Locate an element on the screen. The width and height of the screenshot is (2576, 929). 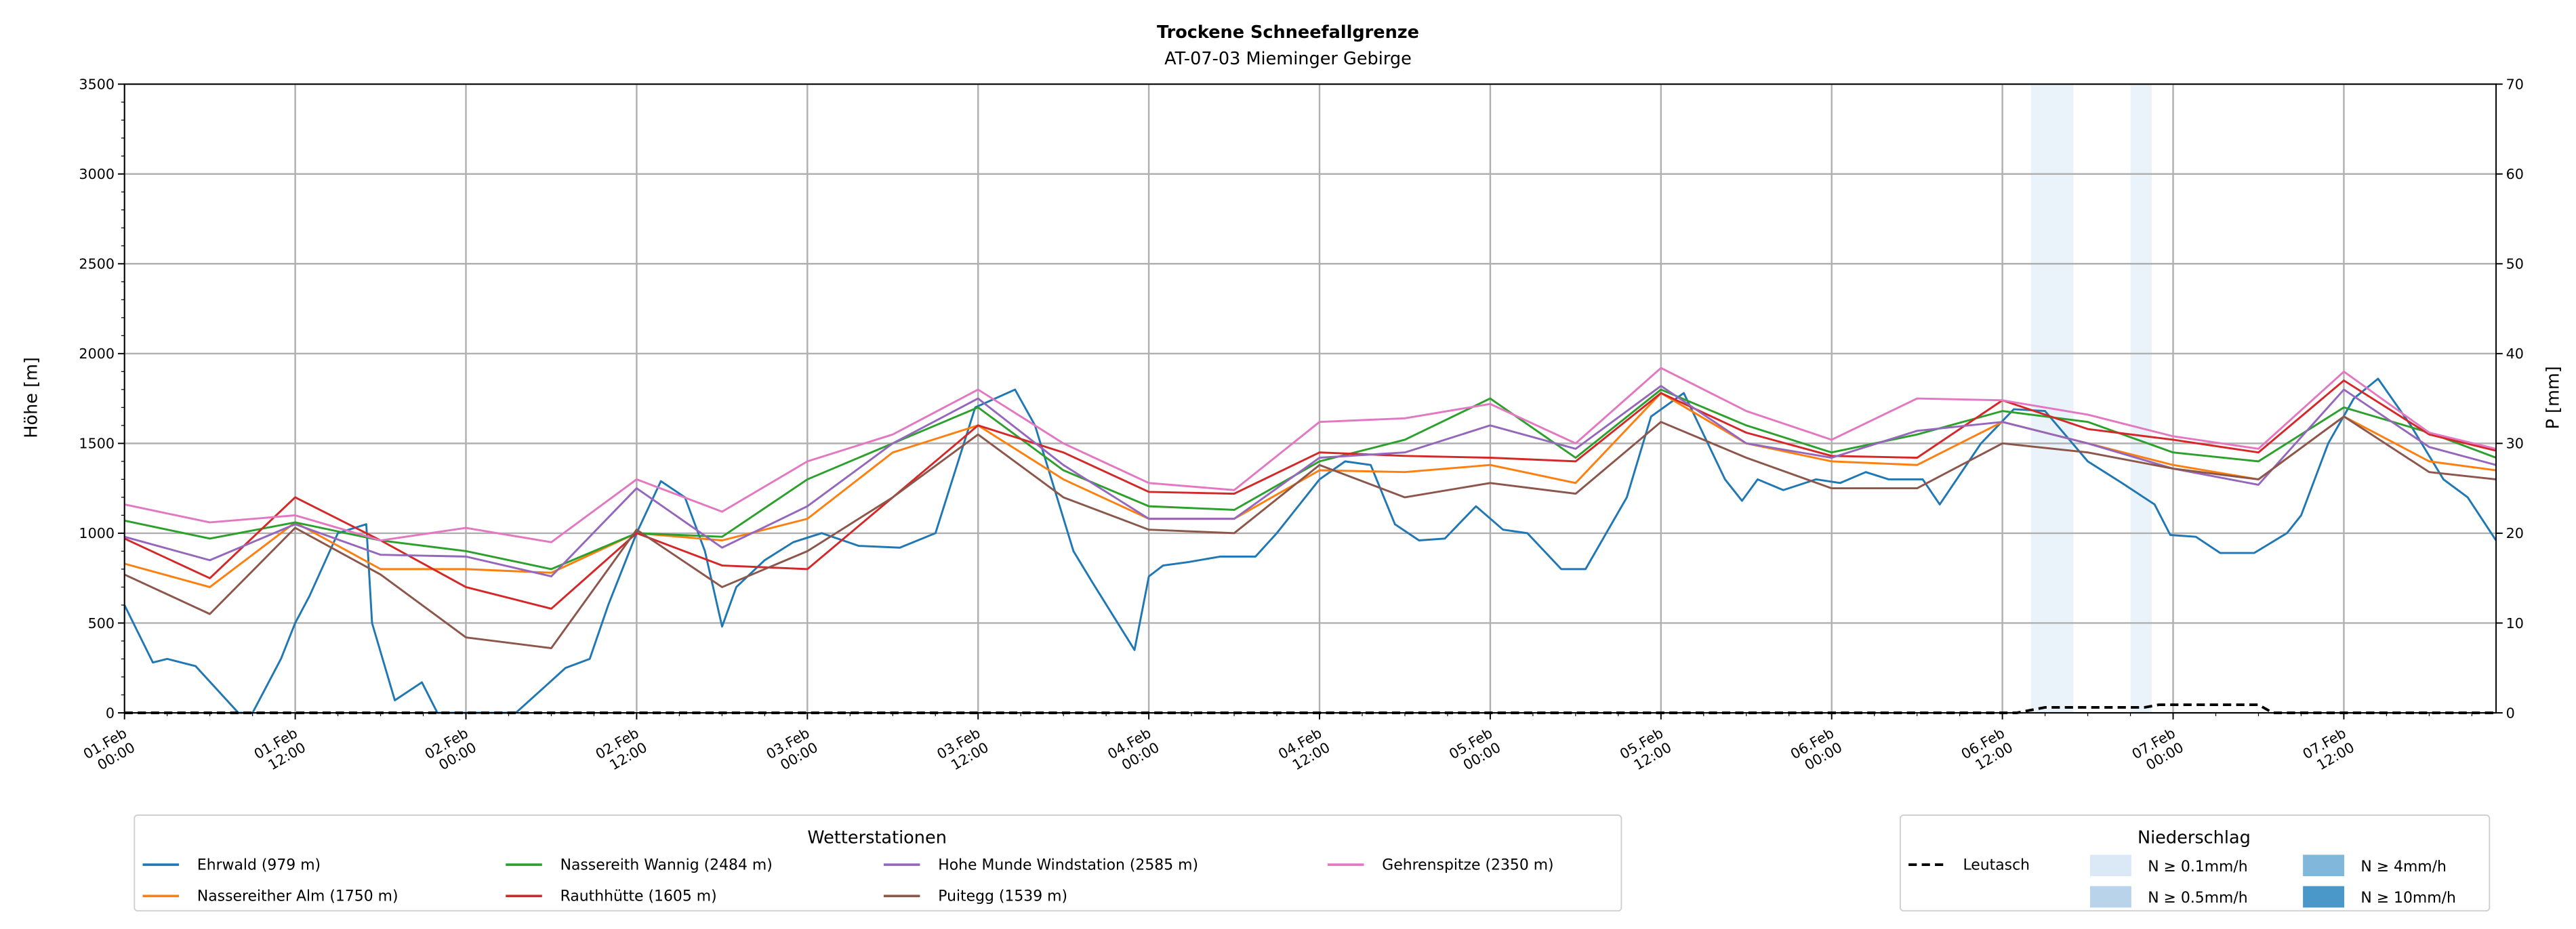
y-tick-label: 2000 is located at coordinates (97, 354).